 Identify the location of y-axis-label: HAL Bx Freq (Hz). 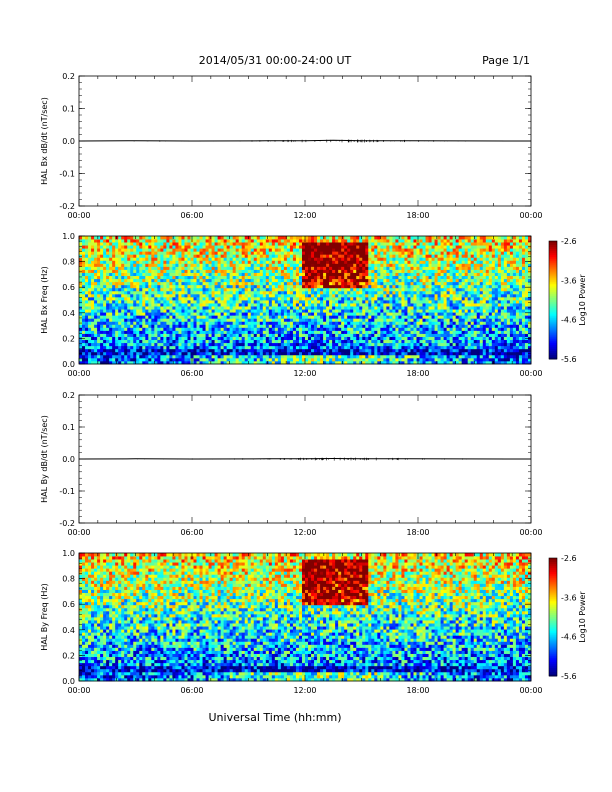
(44, 299).